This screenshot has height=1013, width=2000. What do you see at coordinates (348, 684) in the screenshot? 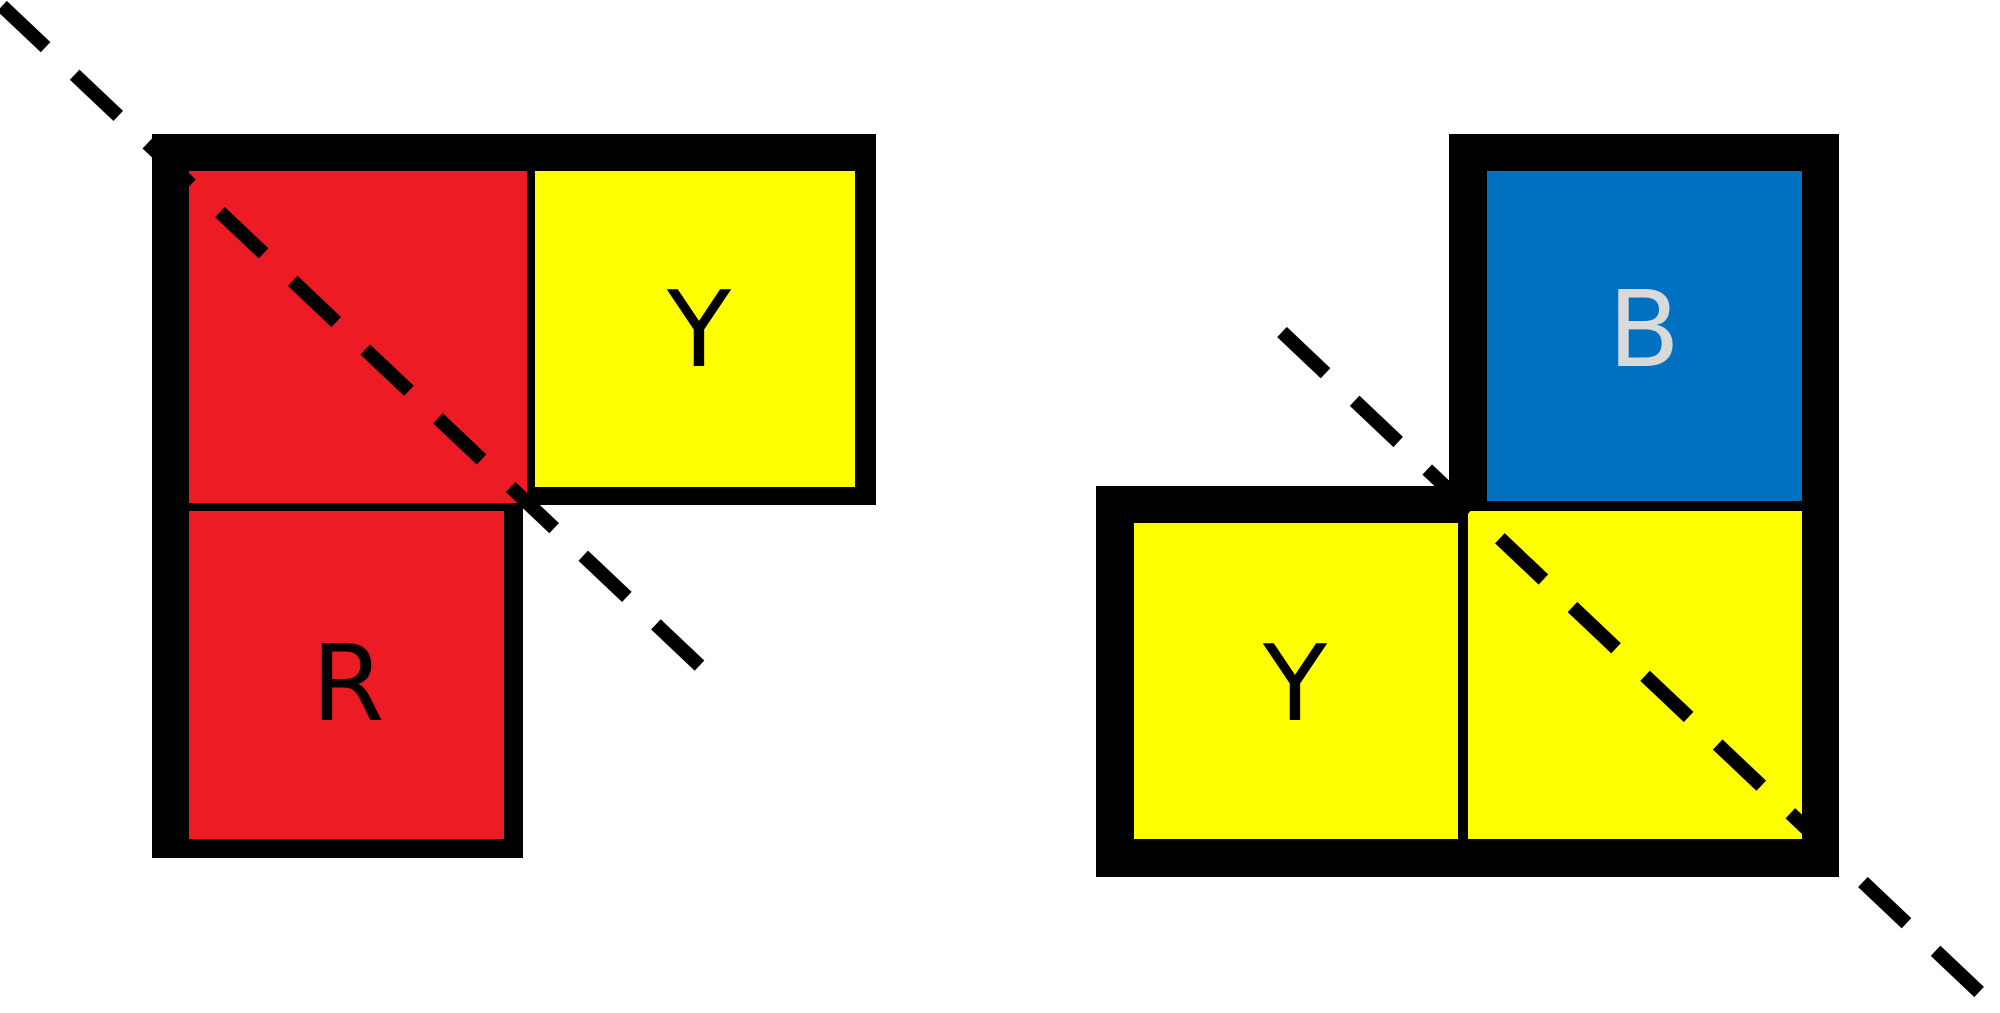
I see `left-cell-red-label: R` at bounding box center [348, 684].